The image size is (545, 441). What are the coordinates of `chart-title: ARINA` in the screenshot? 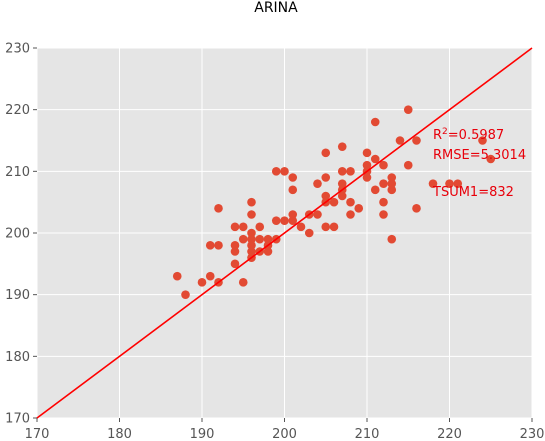 It's located at (276, 8).